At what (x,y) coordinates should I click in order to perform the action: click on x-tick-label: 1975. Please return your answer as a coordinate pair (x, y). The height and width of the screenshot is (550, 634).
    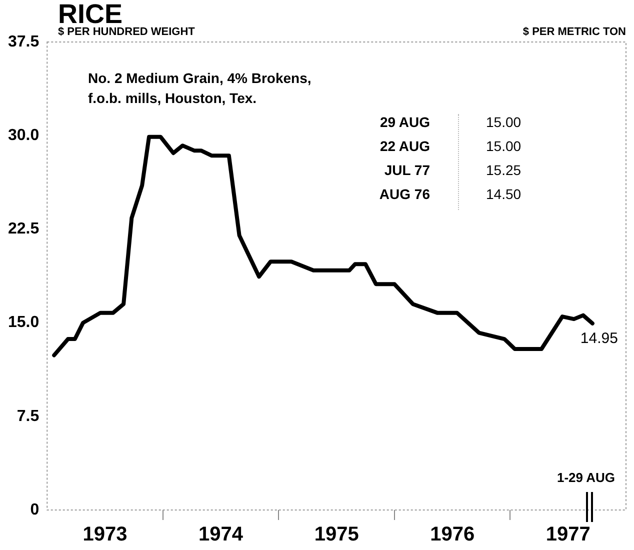
    Looking at the image, I should click on (336, 535).